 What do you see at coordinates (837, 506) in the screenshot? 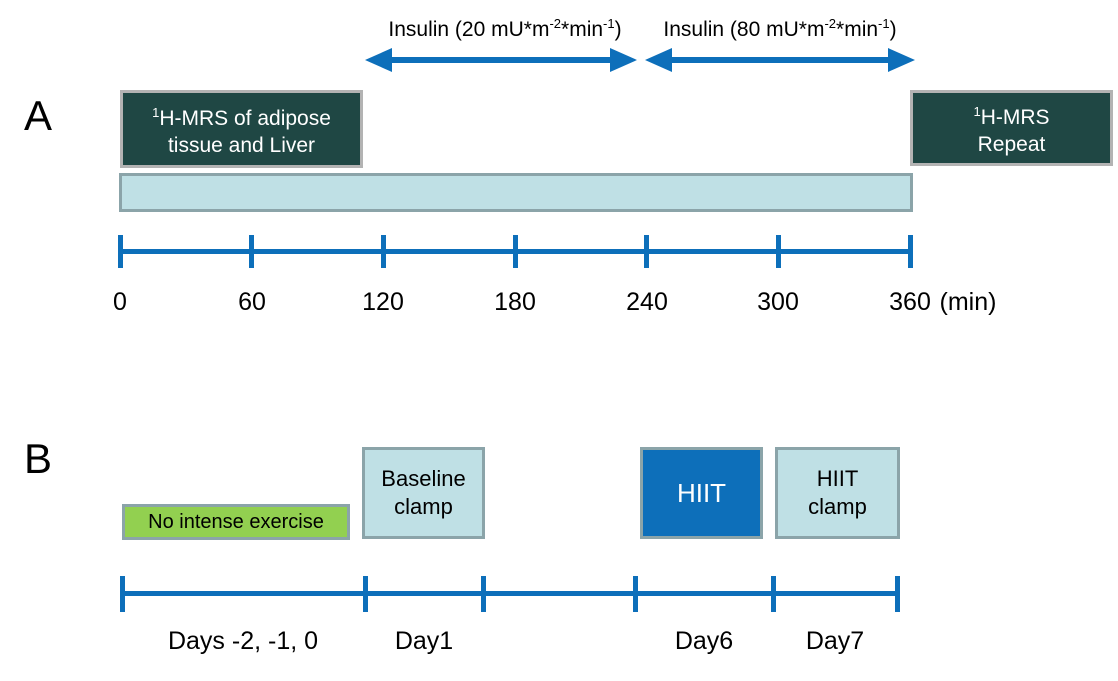
I see `hiit-clamp-line2: clamp` at bounding box center [837, 506].